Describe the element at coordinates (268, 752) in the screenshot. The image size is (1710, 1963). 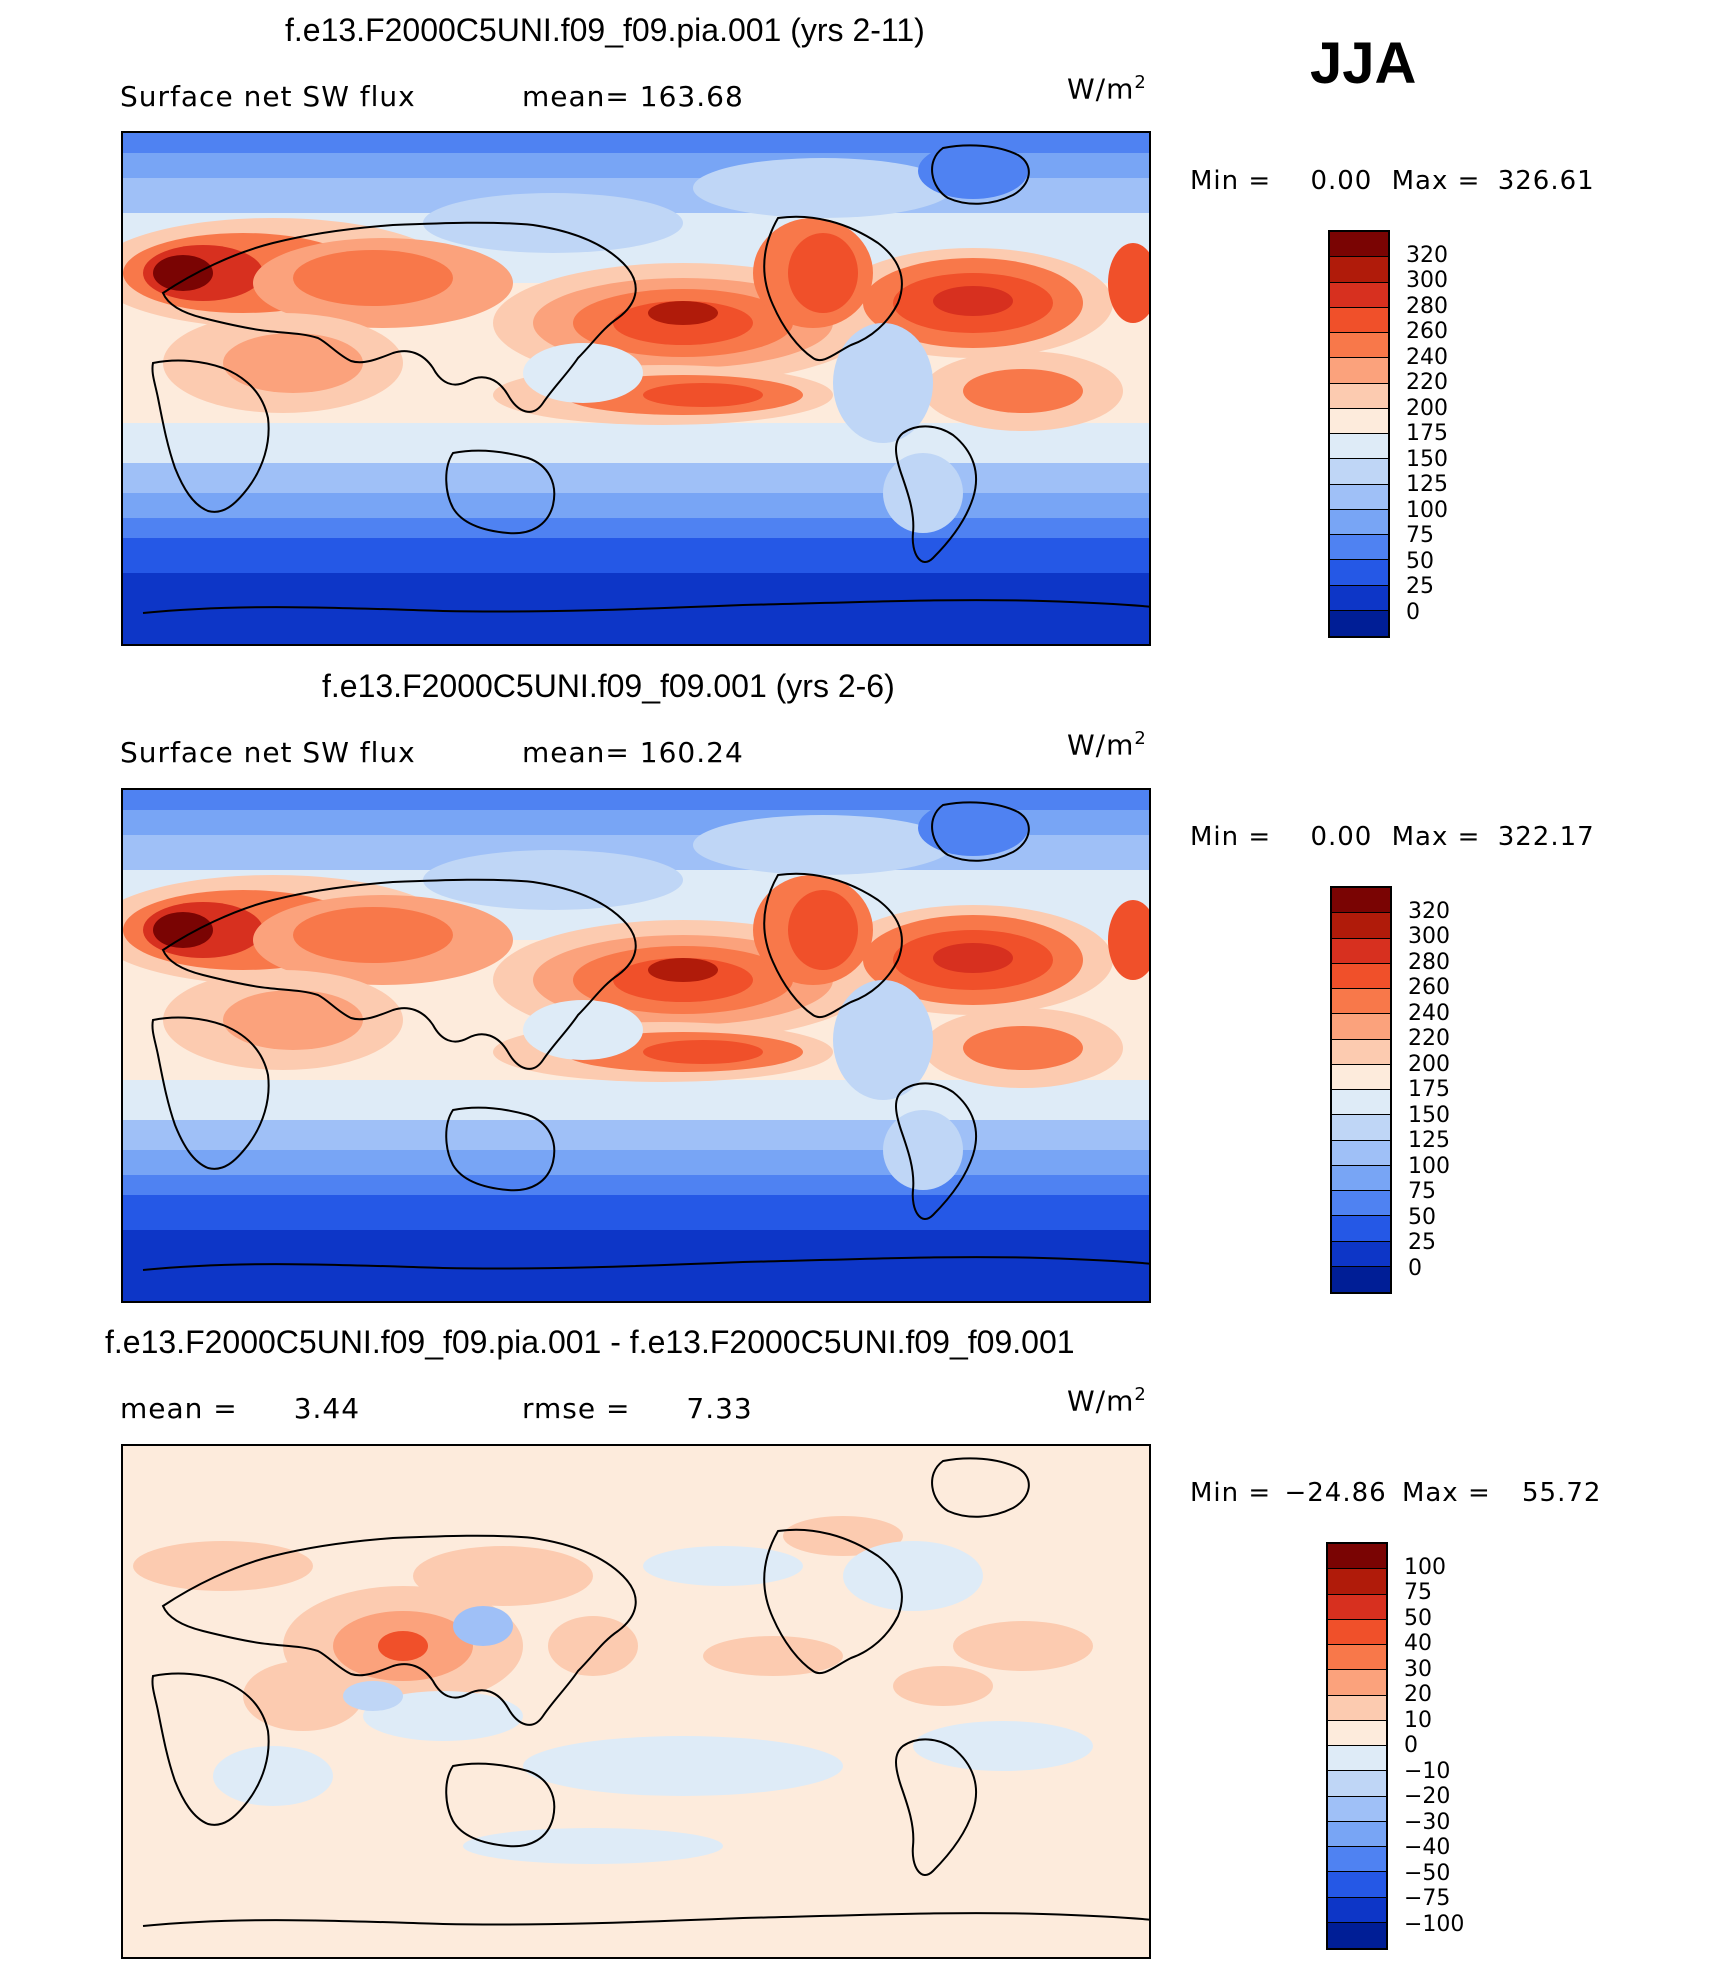
I see `panel2-variable: Surface net SW flux` at that location.